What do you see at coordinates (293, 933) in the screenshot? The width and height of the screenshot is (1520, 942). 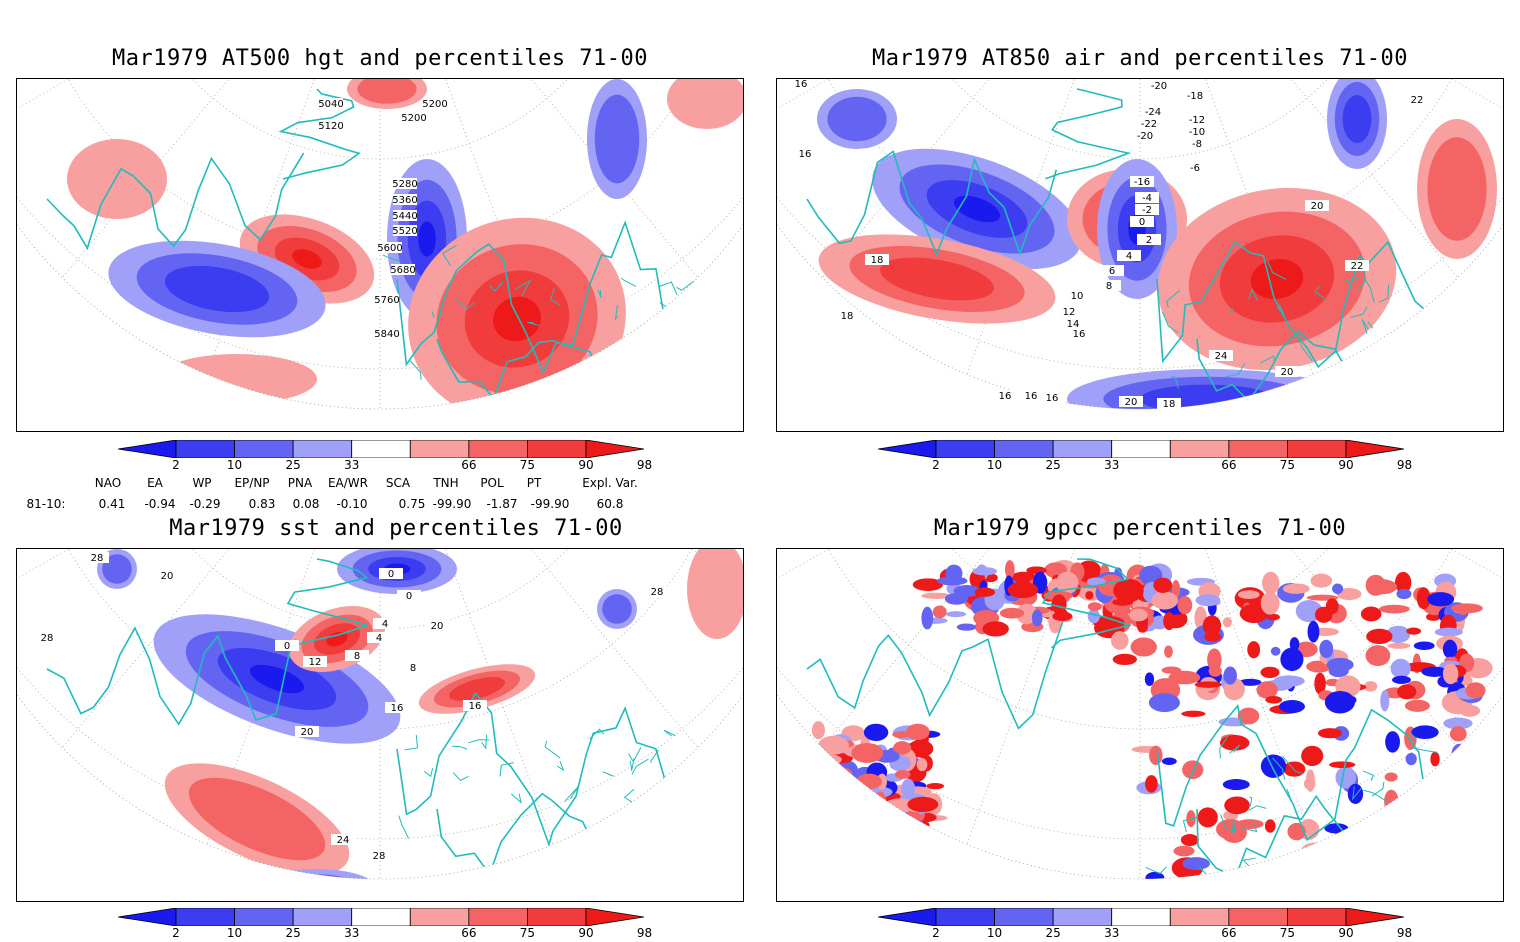 I see `colorbar-tick-label: 25` at bounding box center [293, 933].